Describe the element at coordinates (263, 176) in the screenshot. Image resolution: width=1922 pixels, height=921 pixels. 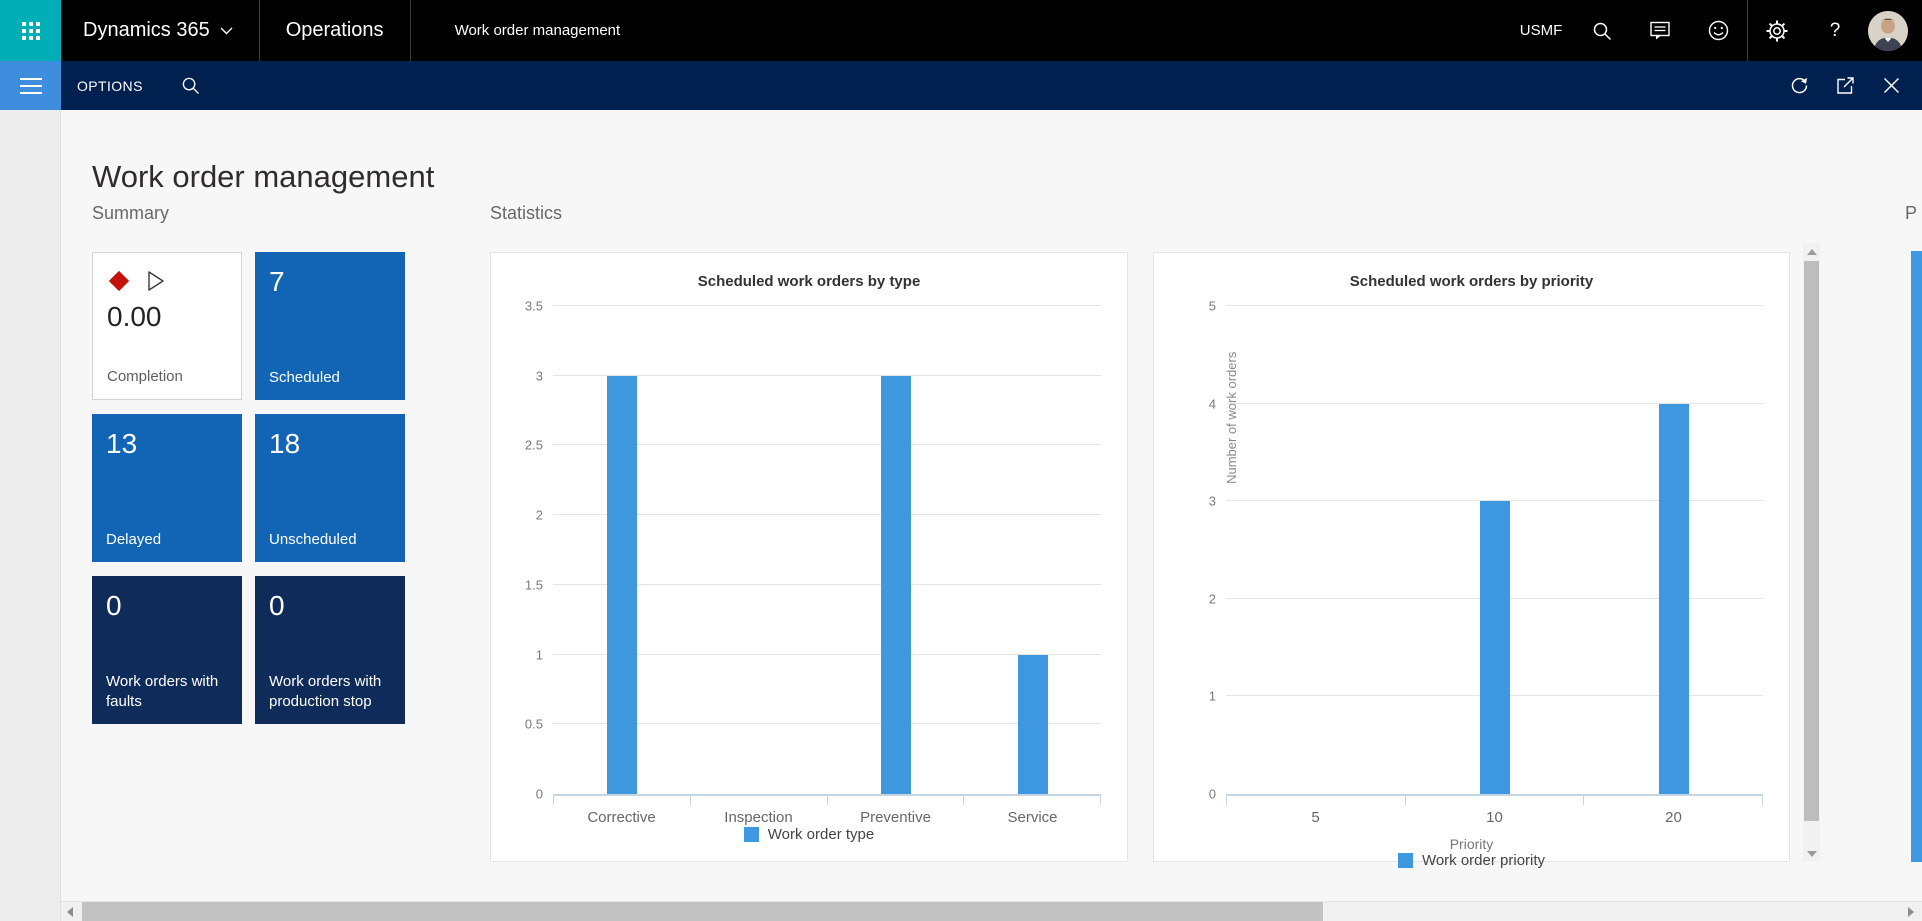
I see `page-title: Work order management` at that location.